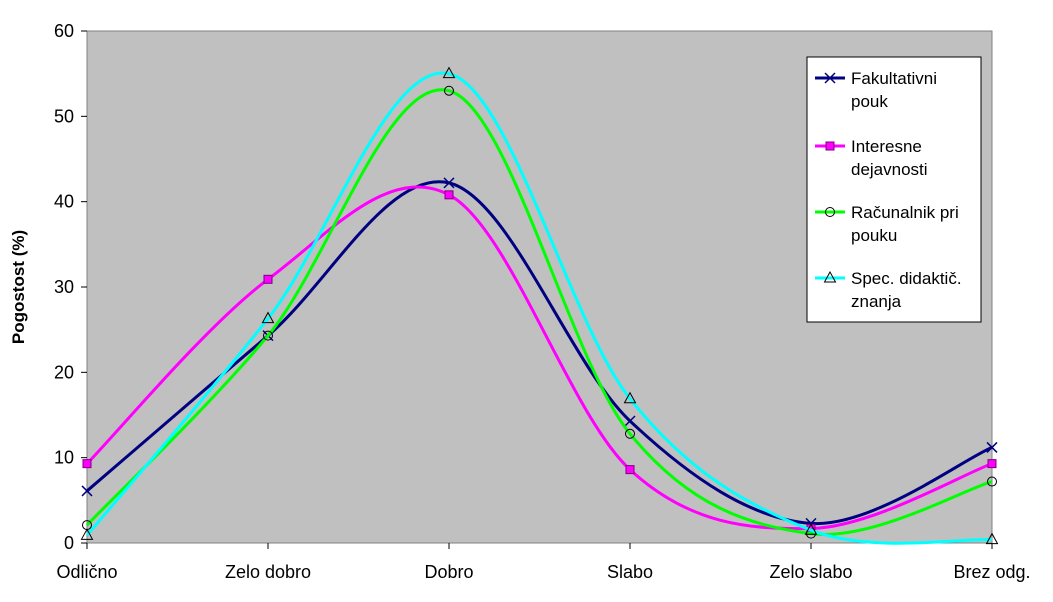 This screenshot has width=1053, height=602. What do you see at coordinates (871, 158) in the screenshot?
I see `legend-entry: Interesne dejavnosti` at bounding box center [871, 158].